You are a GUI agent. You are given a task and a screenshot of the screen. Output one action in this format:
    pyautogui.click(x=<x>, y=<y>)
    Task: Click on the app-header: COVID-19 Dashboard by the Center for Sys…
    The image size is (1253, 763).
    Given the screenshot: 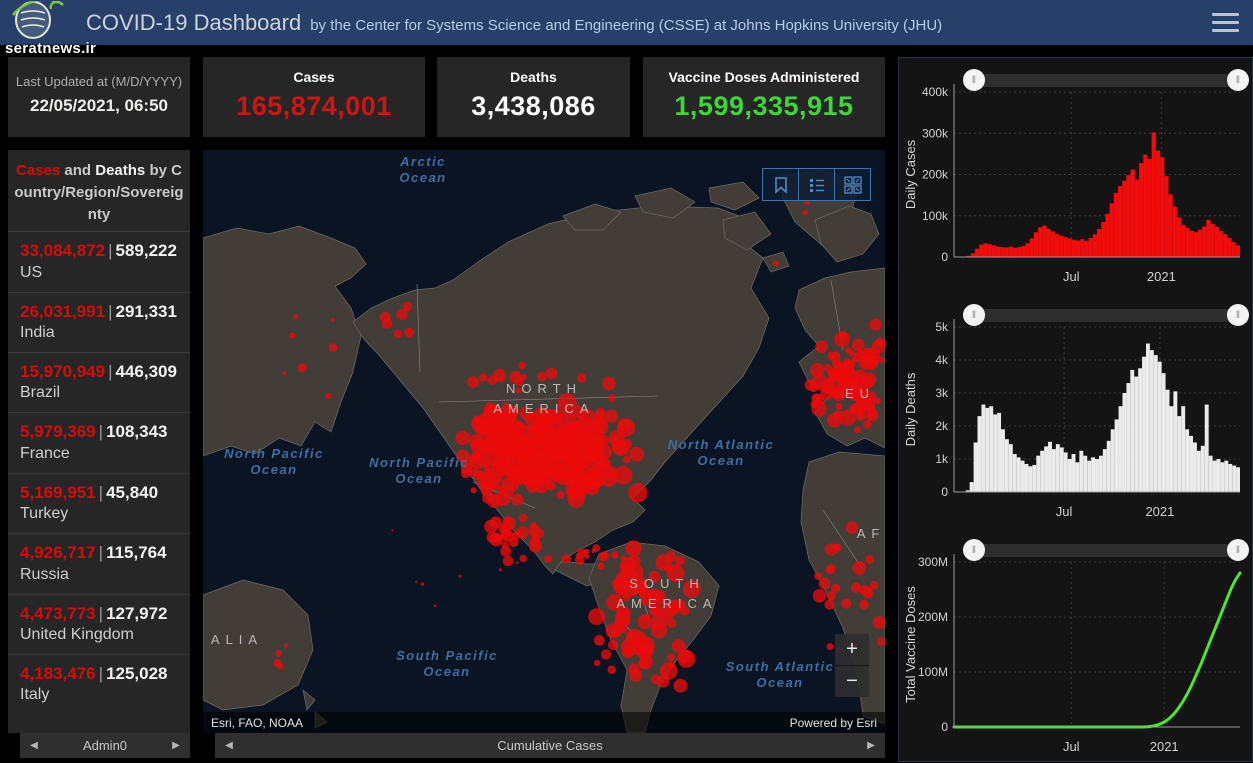 What is the action you would take?
    pyautogui.click(x=626, y=22)
    